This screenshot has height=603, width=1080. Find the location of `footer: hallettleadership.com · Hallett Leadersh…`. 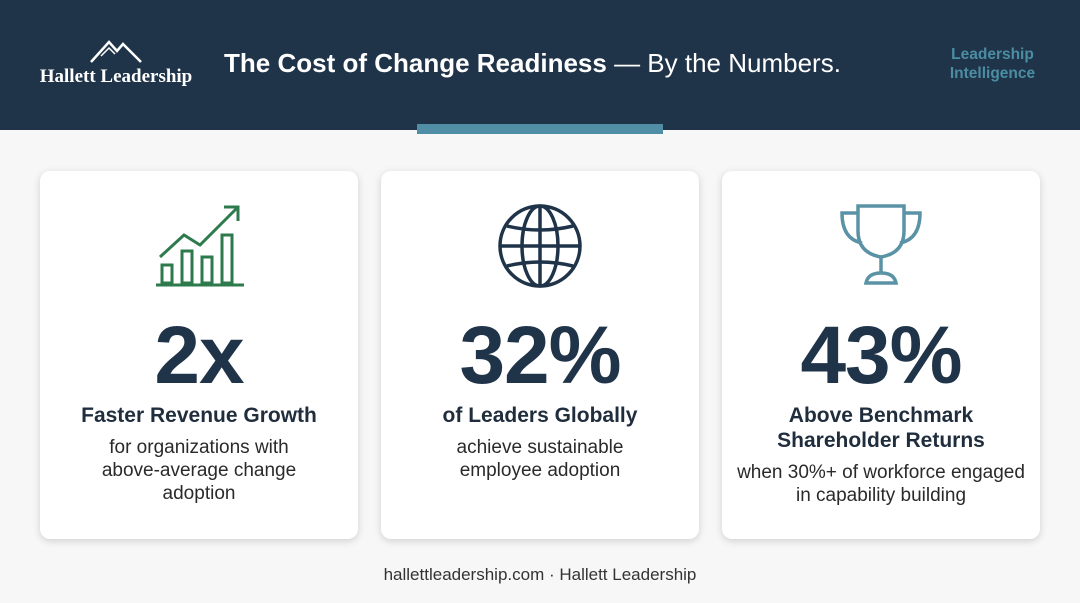

footer: hallettleadership.com · Hallett Leadersh… is located at coordinates (540, 574).